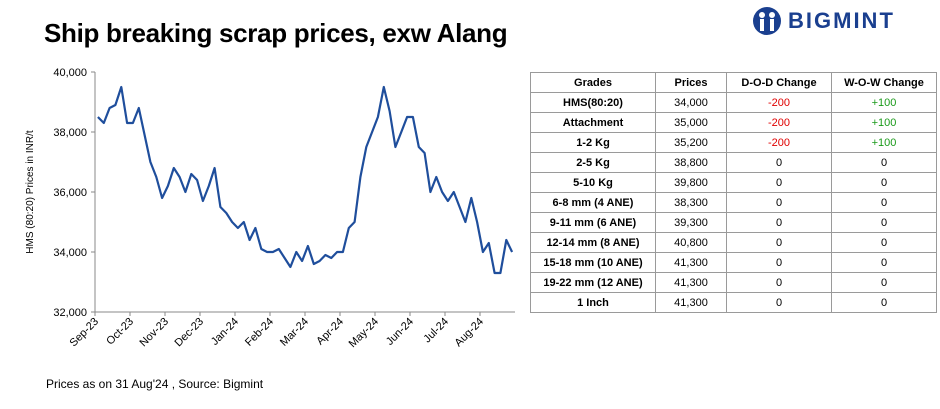 The image size is (940, 409). I want to click on table-row: 1 Inch 41,300 0 0, so click(733, 302).